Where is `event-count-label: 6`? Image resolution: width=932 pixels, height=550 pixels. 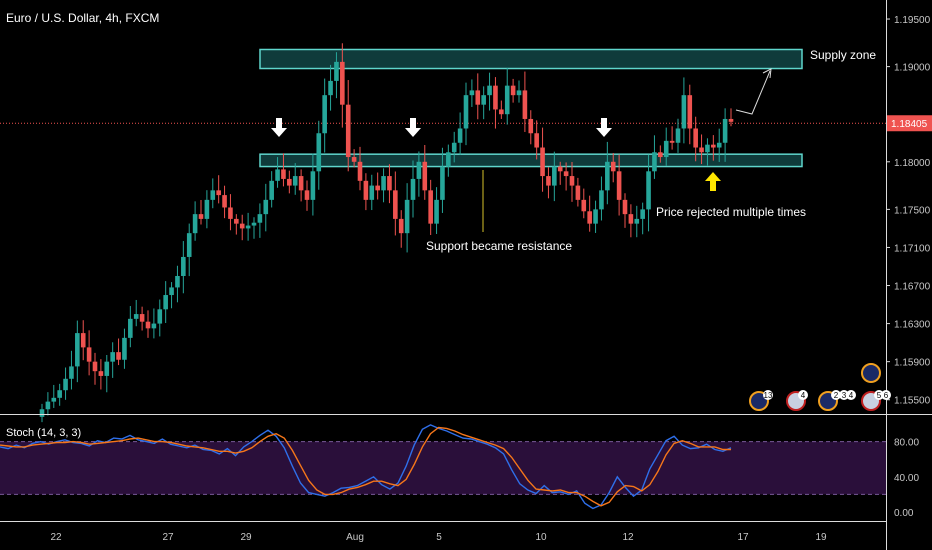
event-count-label: 6 is located at coordinates (886, 395).